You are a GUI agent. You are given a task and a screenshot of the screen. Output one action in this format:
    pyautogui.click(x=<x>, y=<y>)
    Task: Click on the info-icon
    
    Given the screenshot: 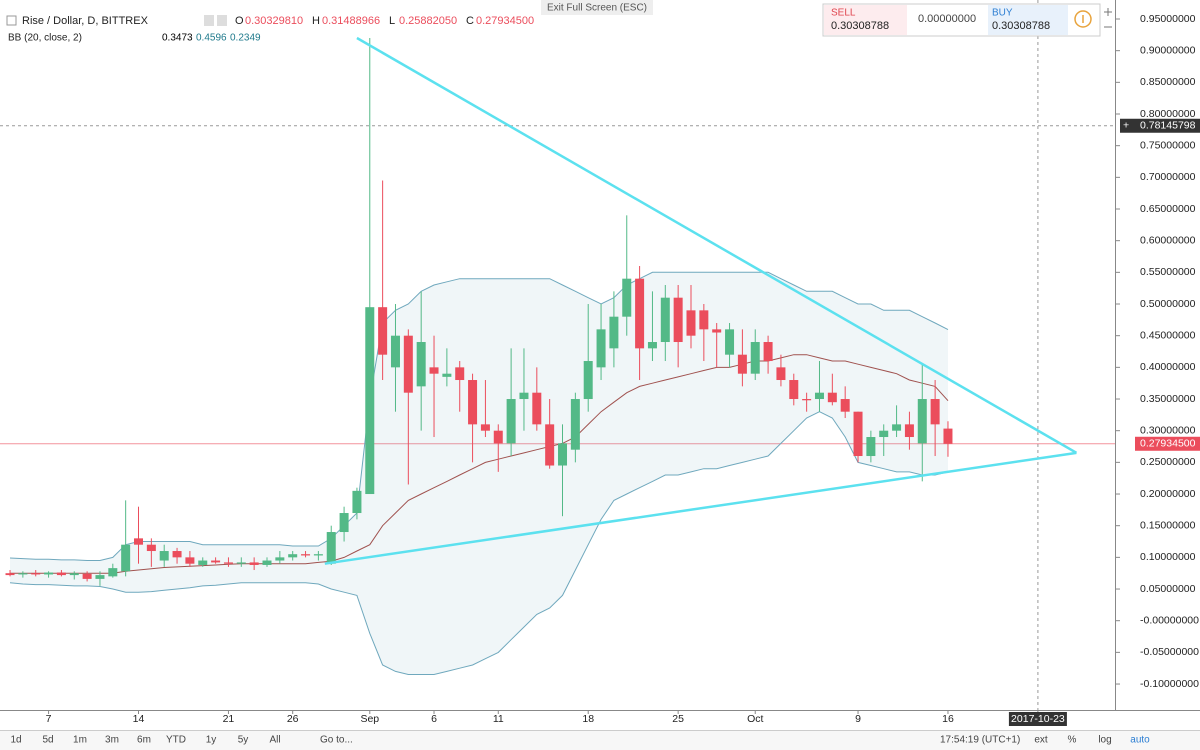 What is the action you would take?
    pyautogui.click(x=1083, y=19)
    